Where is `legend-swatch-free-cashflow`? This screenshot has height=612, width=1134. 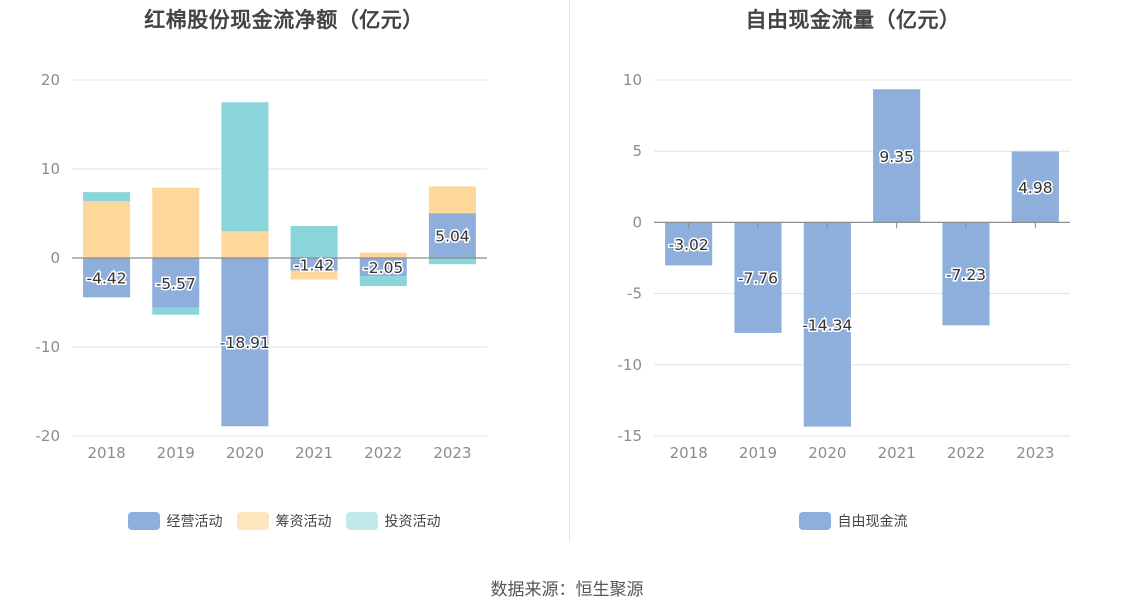
legend-swatch-free-cashflow is located at coordinates (814, 521).